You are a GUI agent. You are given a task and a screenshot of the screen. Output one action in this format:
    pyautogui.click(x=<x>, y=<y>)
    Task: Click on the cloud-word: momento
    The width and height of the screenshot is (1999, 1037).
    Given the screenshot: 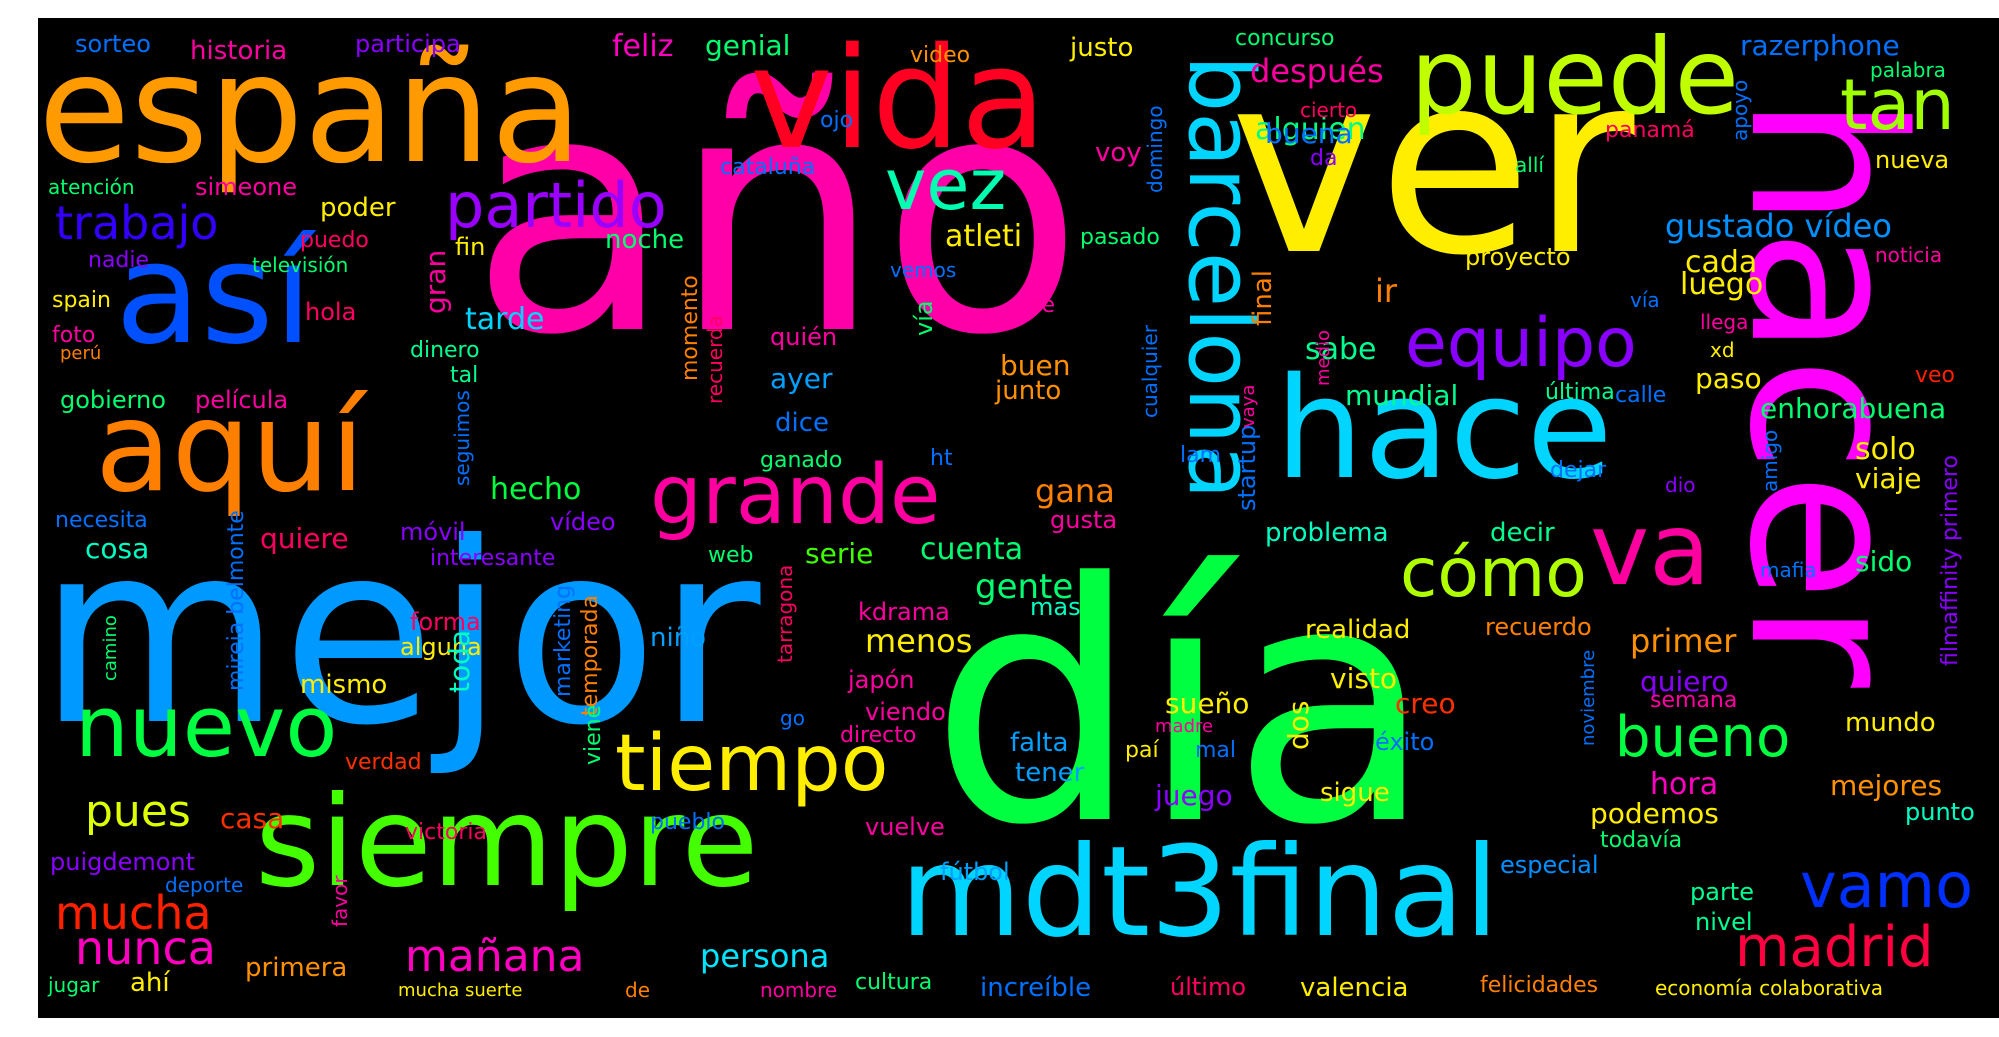 What is the action you would take?
    pyautogui.click(x=690, y=328)
    